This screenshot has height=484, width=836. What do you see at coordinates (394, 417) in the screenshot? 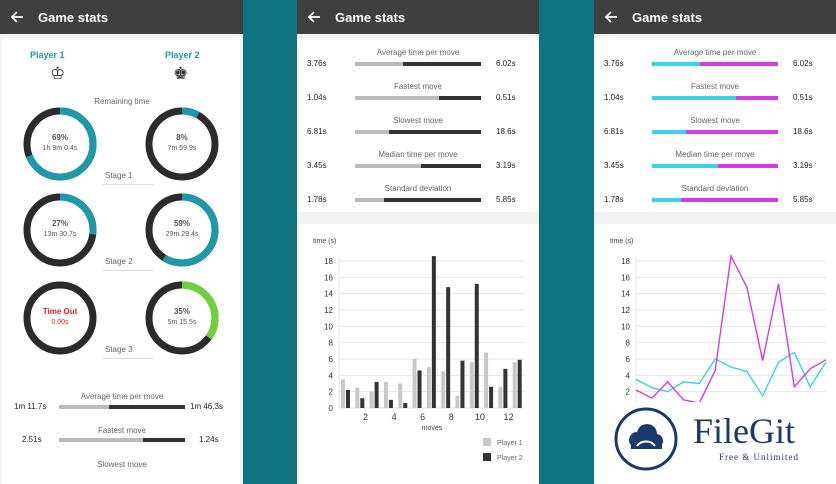
I see `x-tick-label: 4` at bounding box center [394, 417].